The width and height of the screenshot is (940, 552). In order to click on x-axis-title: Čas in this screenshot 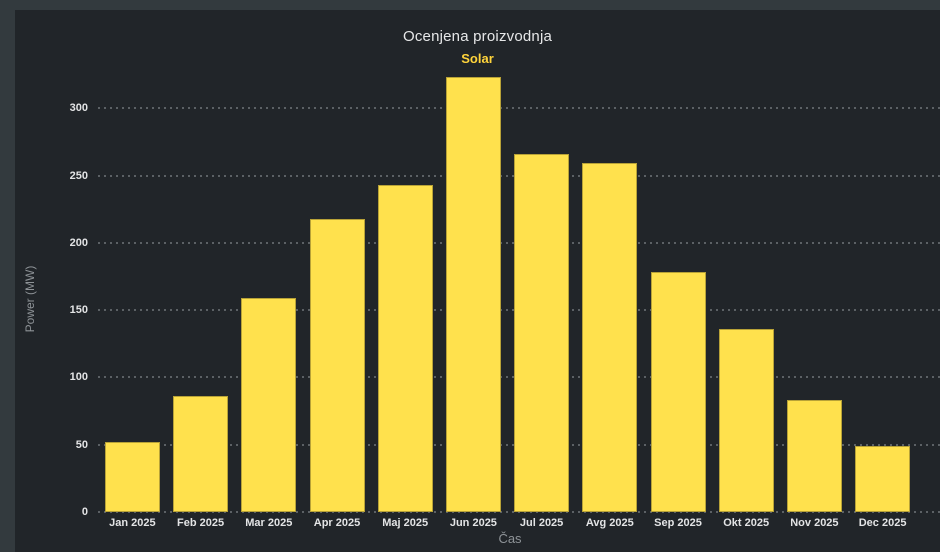, I will do `click(510, 538)`.